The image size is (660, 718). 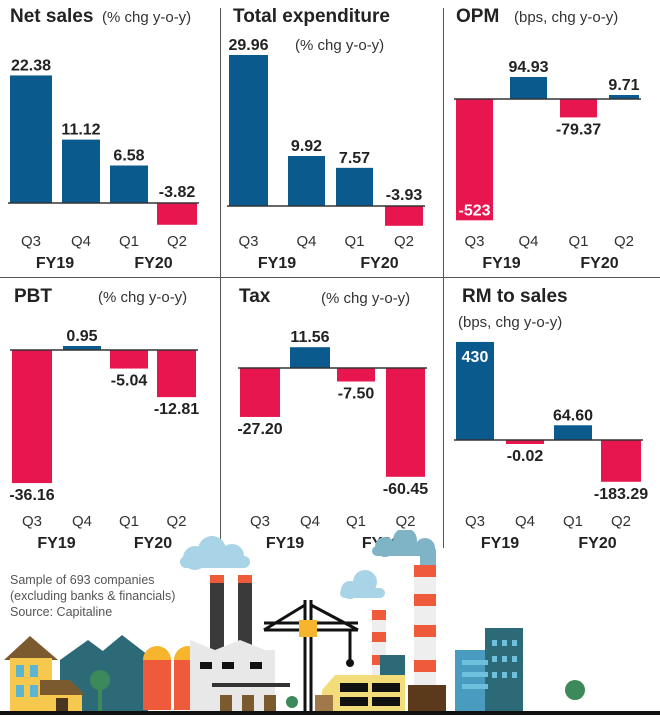 I want to click on chart-title: Tax, so click(x=255, y=296).